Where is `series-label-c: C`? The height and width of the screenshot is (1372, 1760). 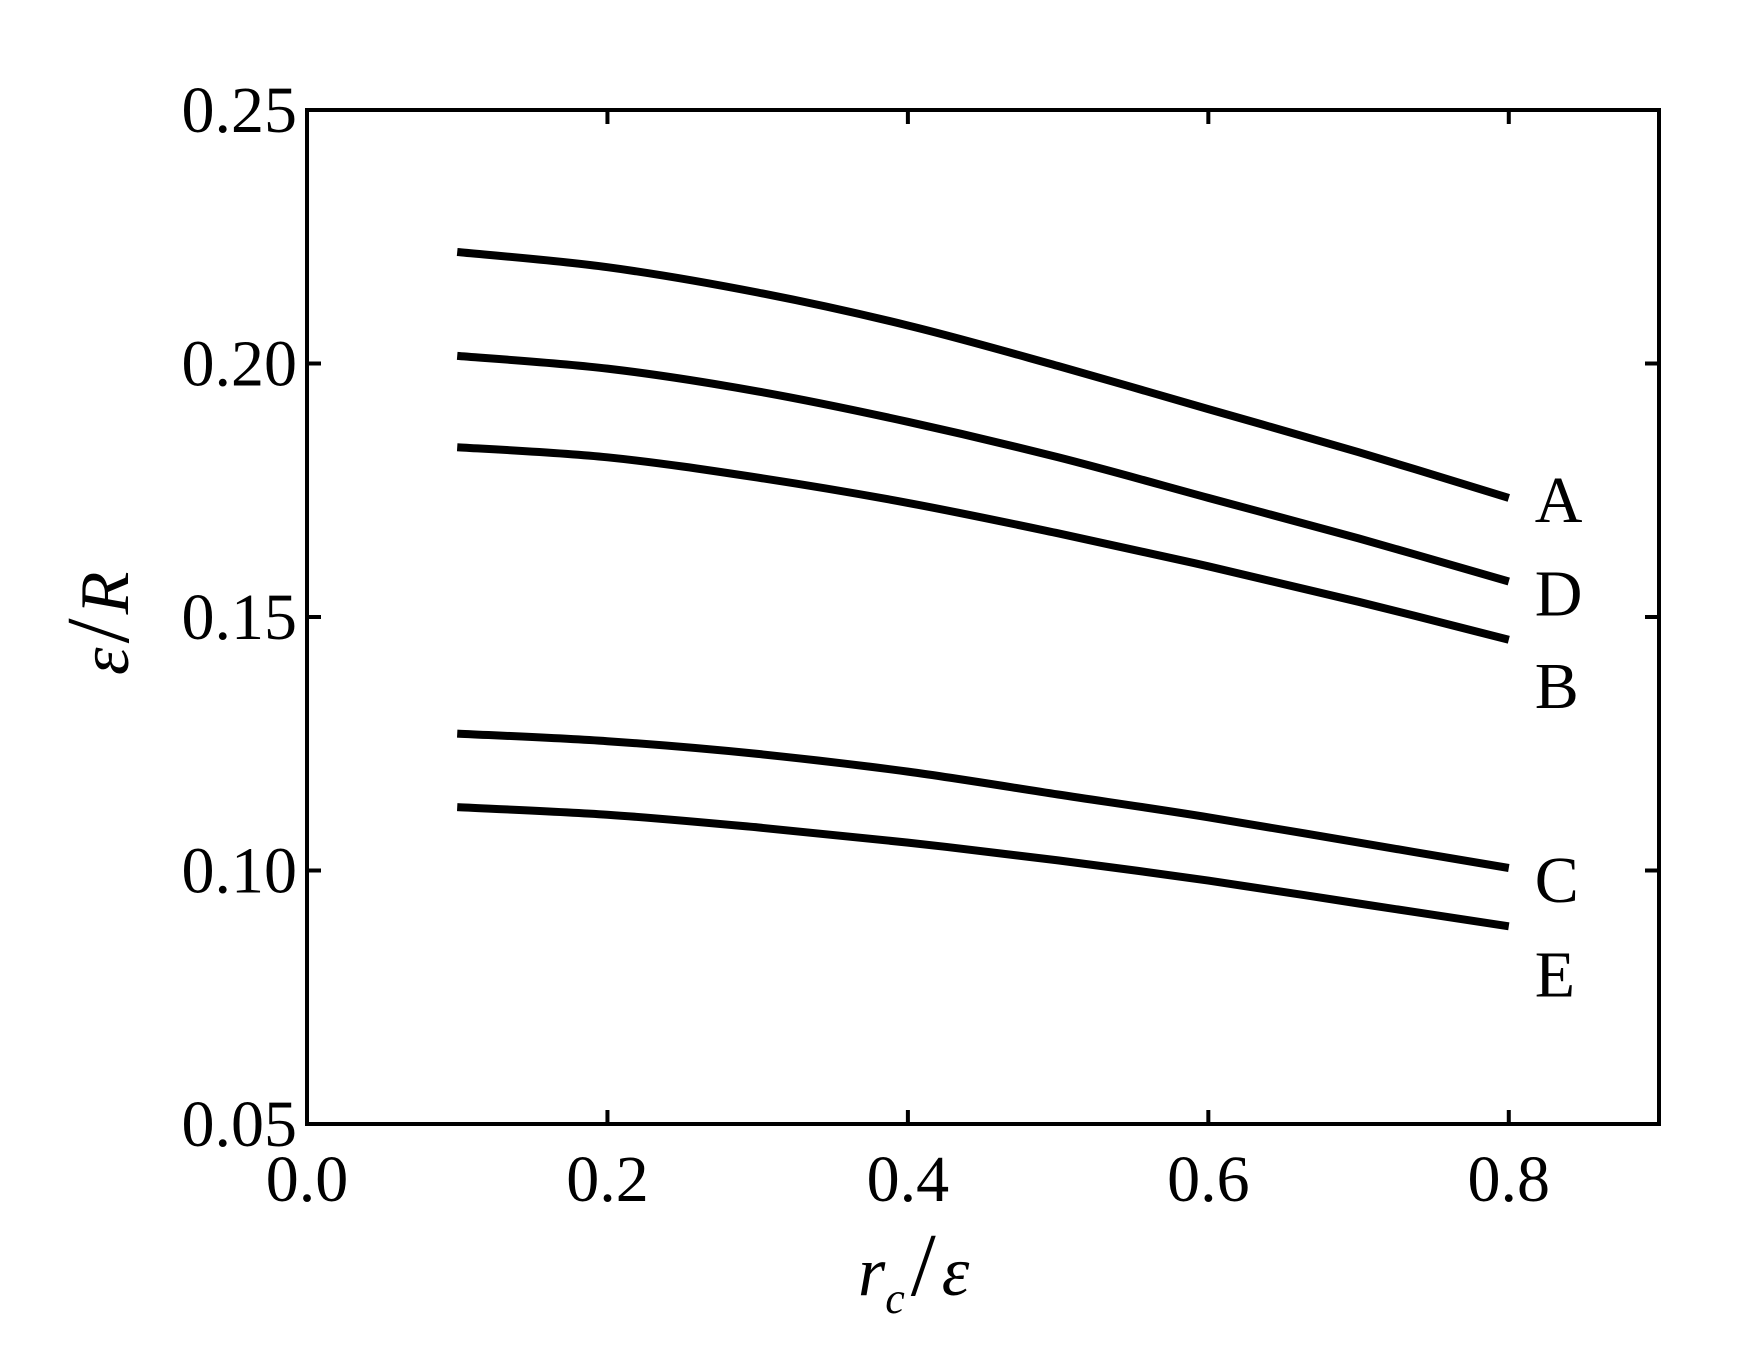
series-label-c: C is located at coordinates (1557, 880).